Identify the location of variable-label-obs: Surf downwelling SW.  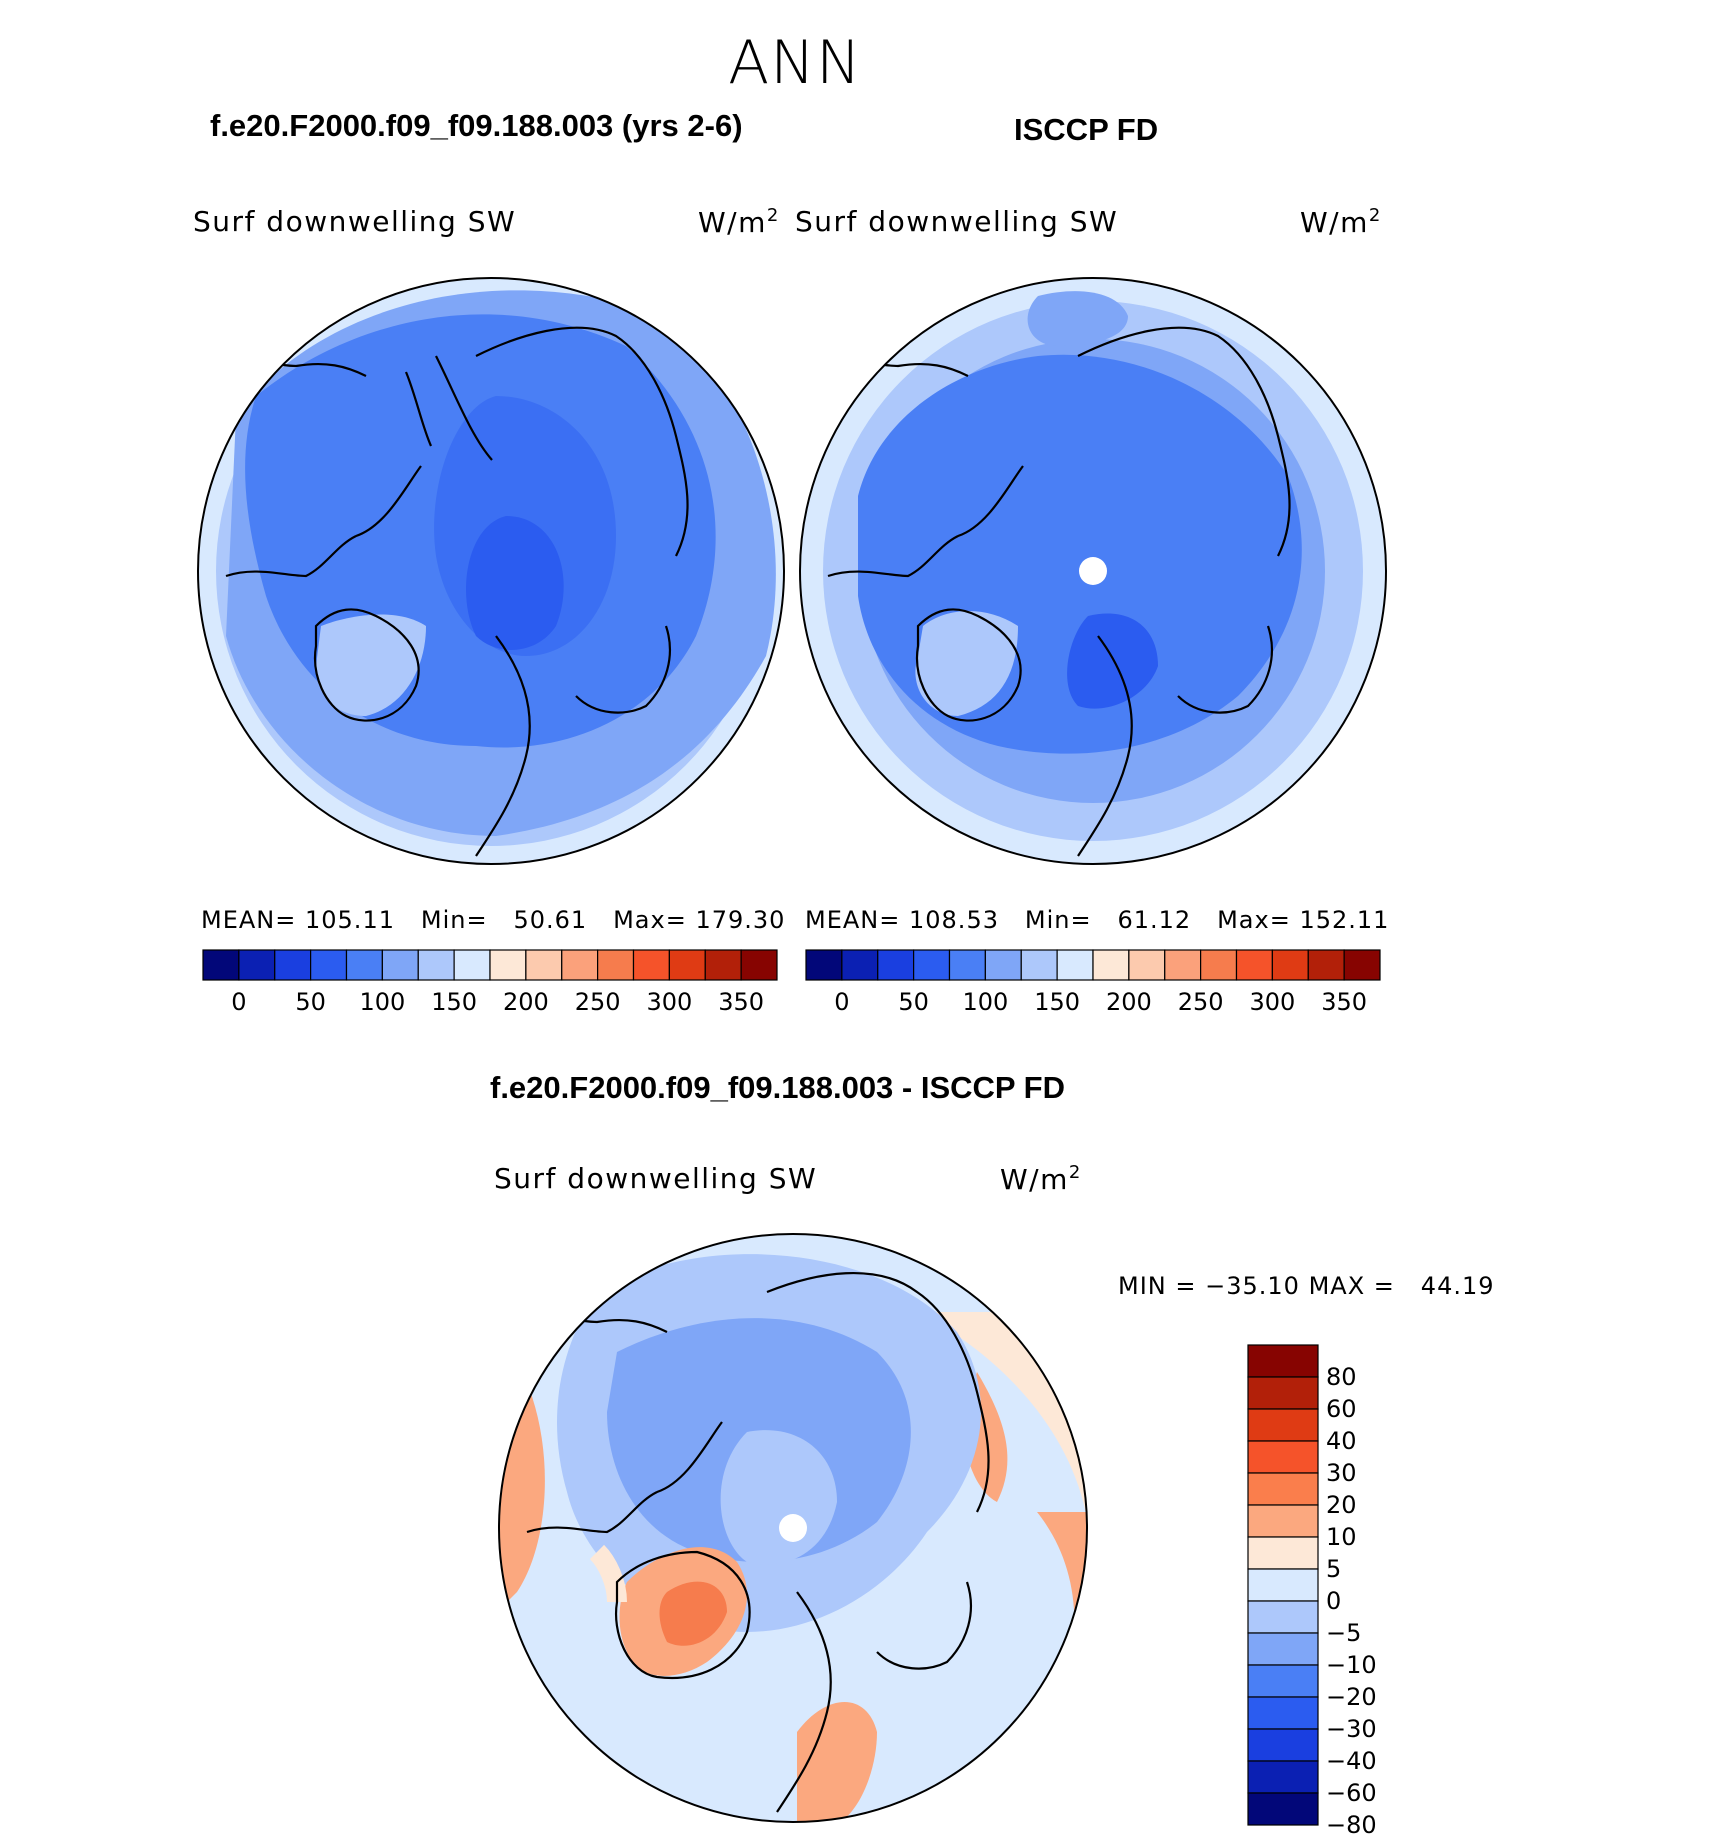
(957, 221).